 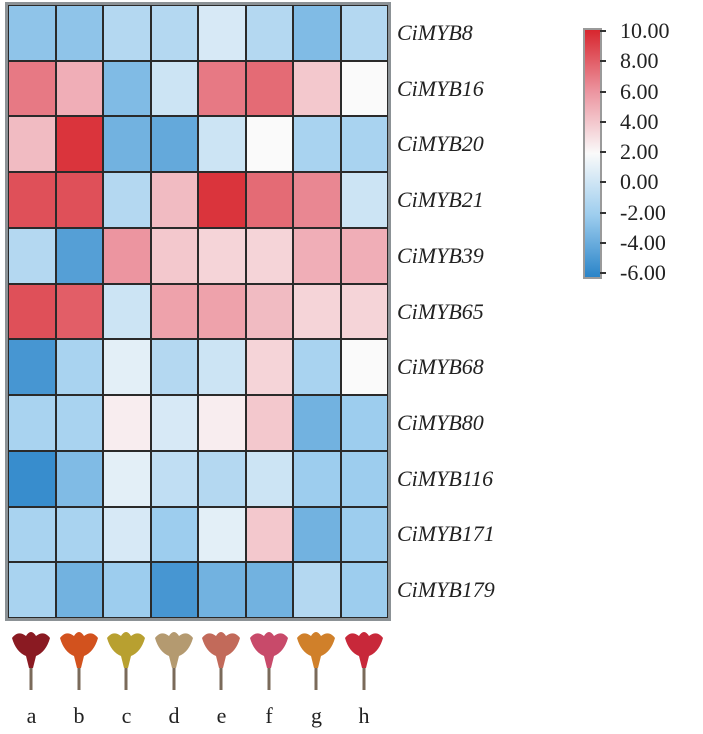 What do you see at coordinates (317, 311) in the screenshot?
I see `heatmap-cell-CiMYB65-g` at bounding box center [317, 311].